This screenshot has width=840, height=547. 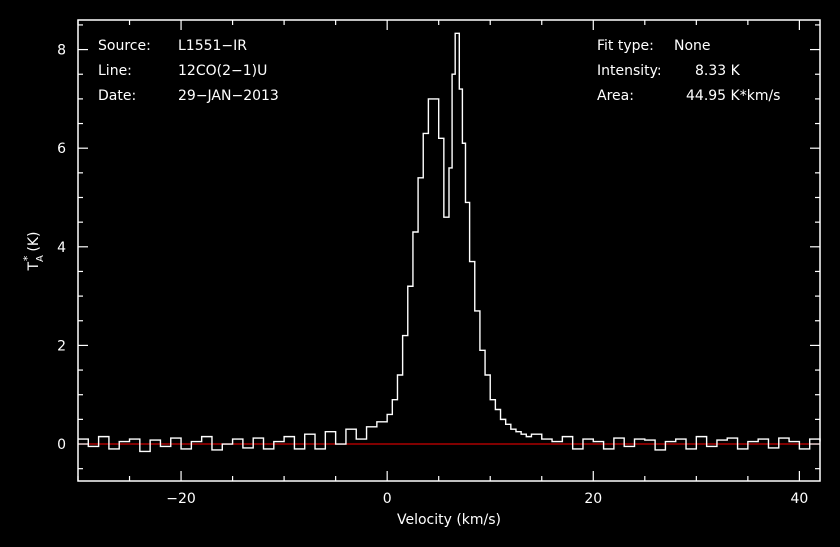 What do you see at coordinates (27, 258) in the screenshot?
I see `y-axis-label-sup: *` at bounding box center [27, 258].